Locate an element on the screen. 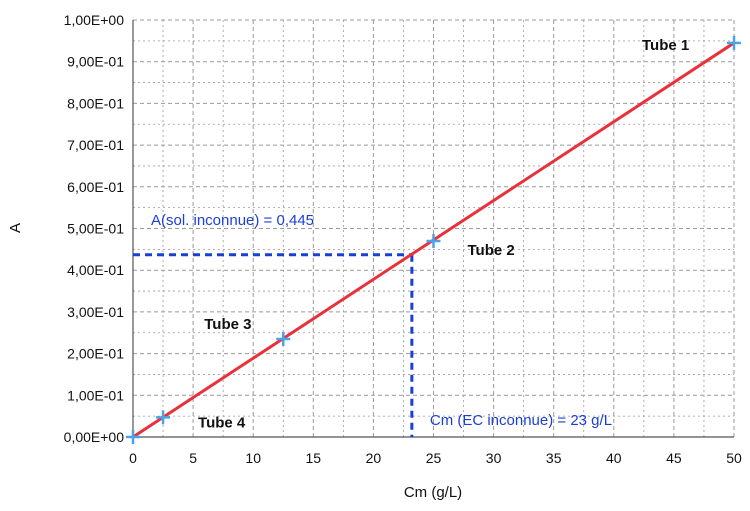 The height and width of the screenshot is (511, 750). x-tick-label: 25 is located at coordinates (434, 458).